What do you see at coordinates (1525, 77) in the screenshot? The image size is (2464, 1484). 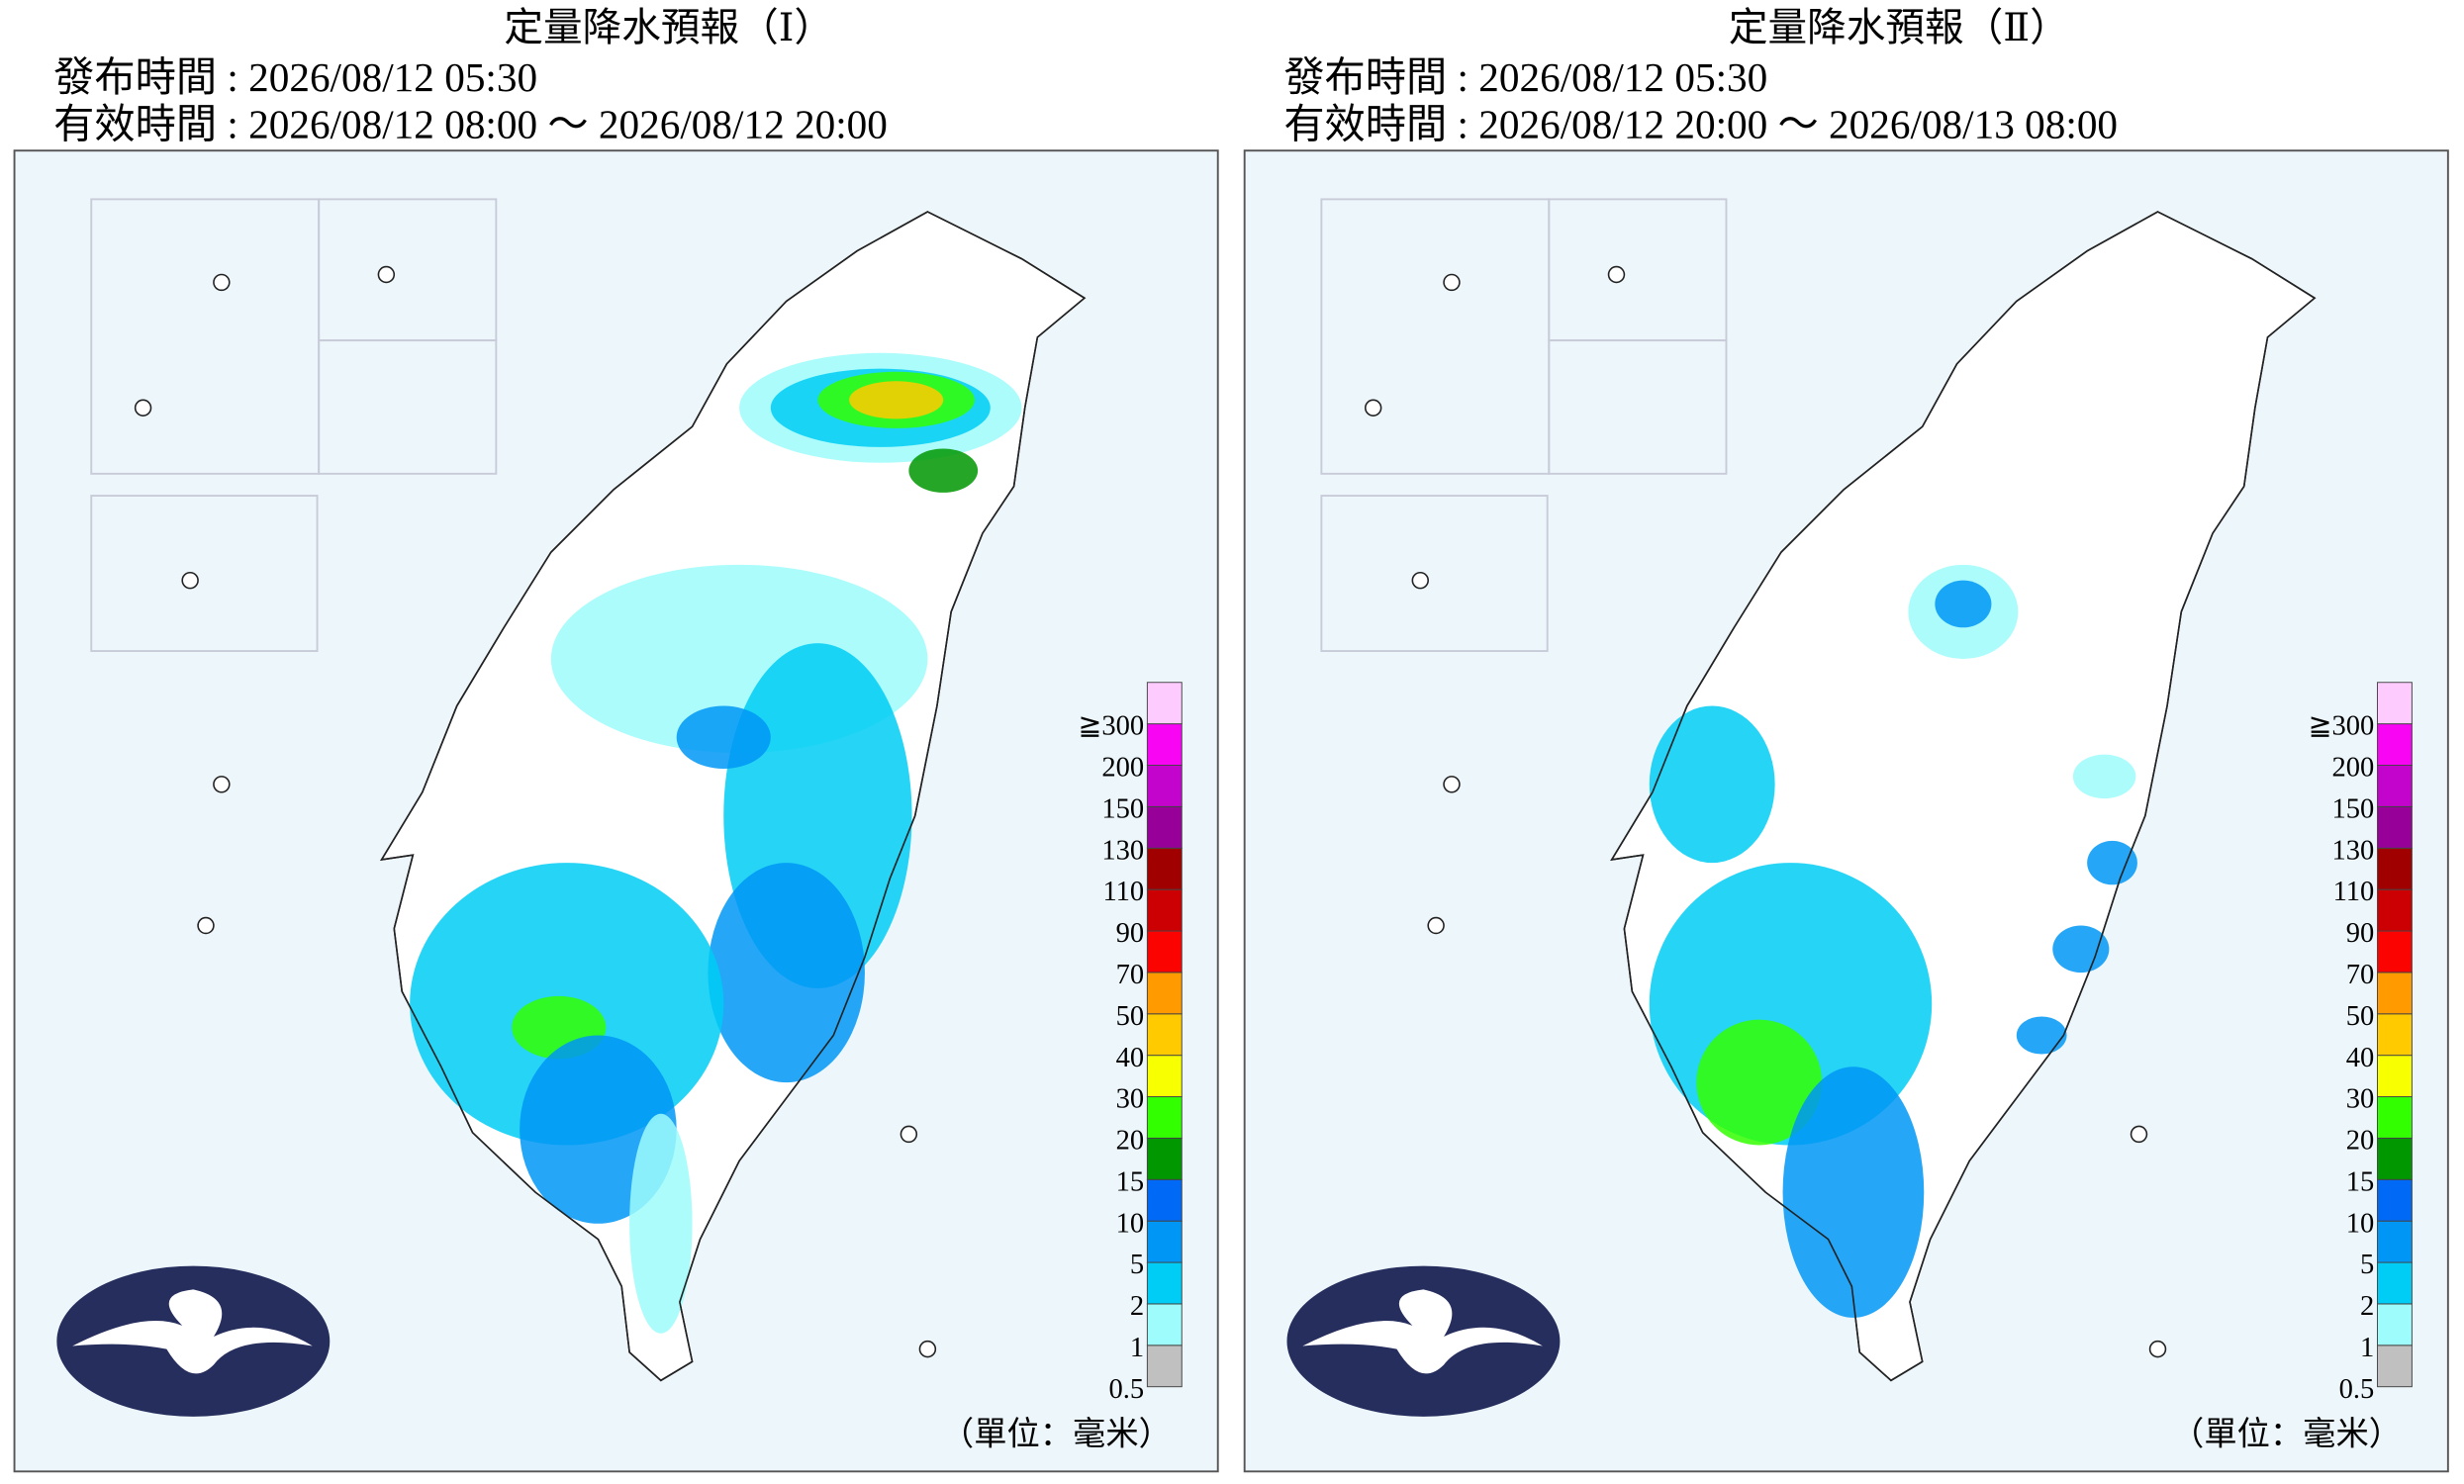 I see `issued-time: 發布時間 : 2026/08/12 05:30` at bounding box center [1525, 77].